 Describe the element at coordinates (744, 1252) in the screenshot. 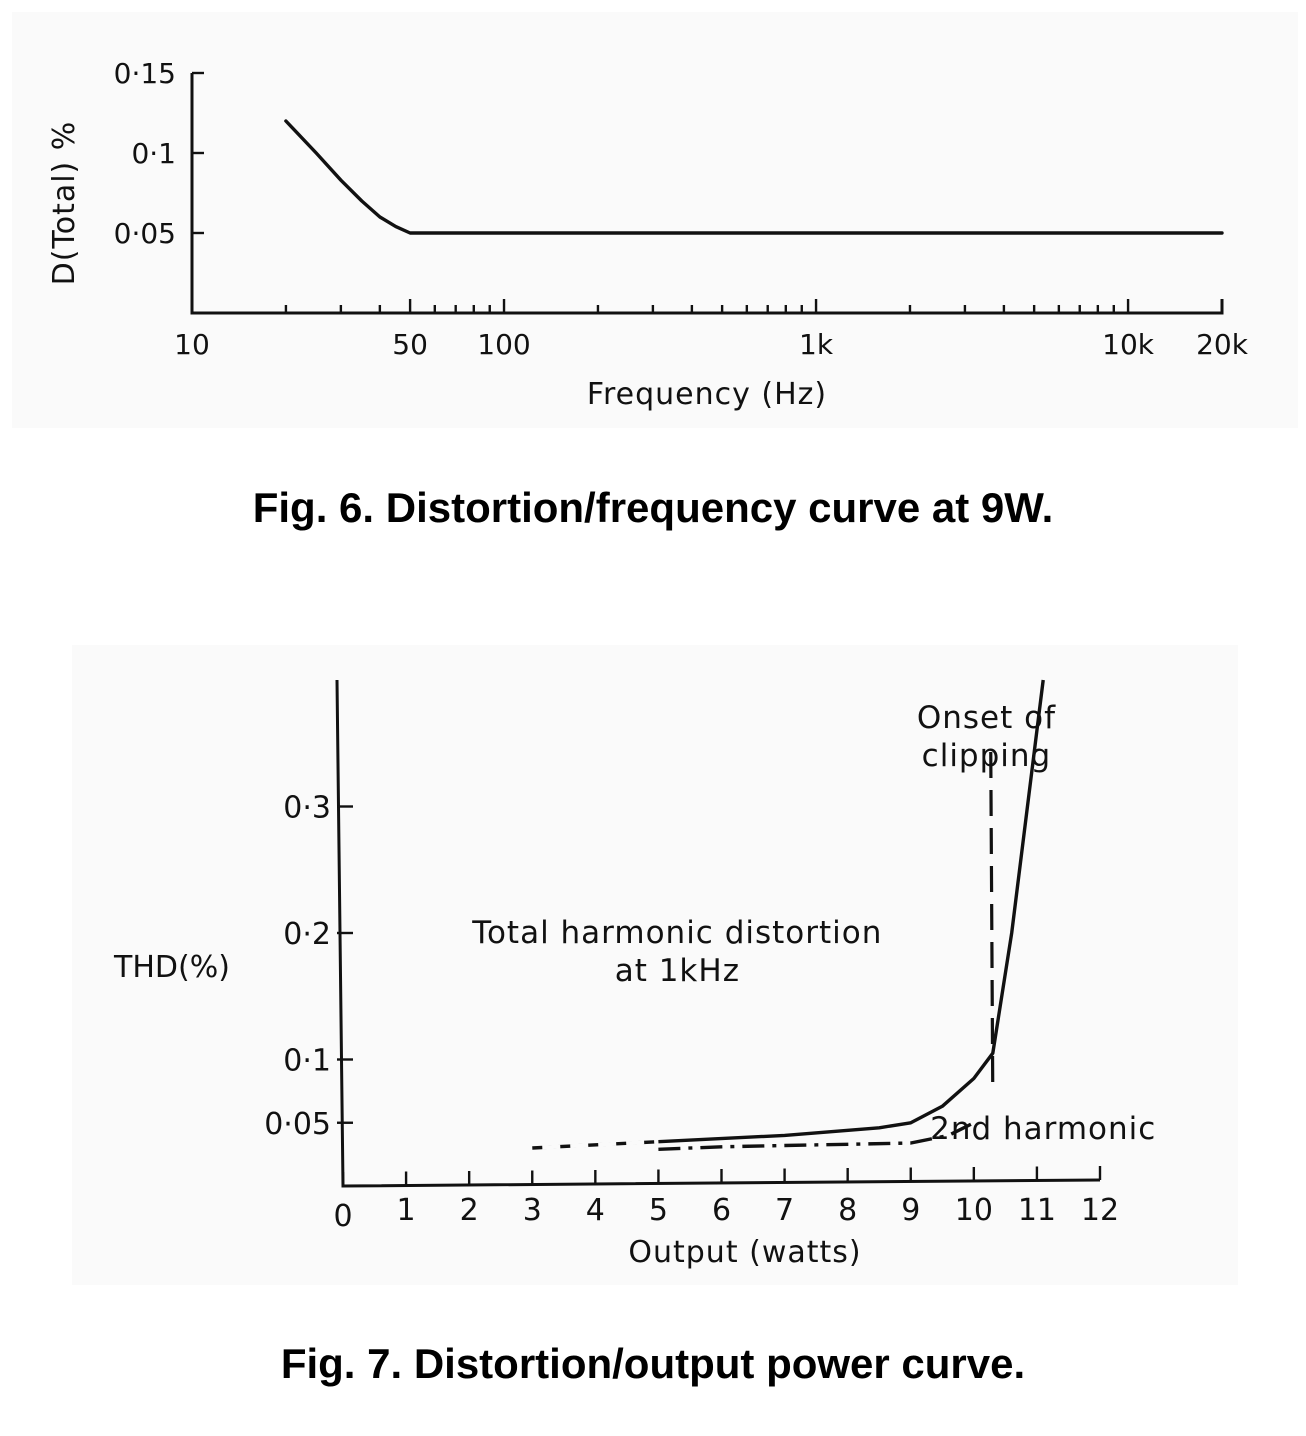

I see `fig7-x-axis-label: Output (watts)` at that location.